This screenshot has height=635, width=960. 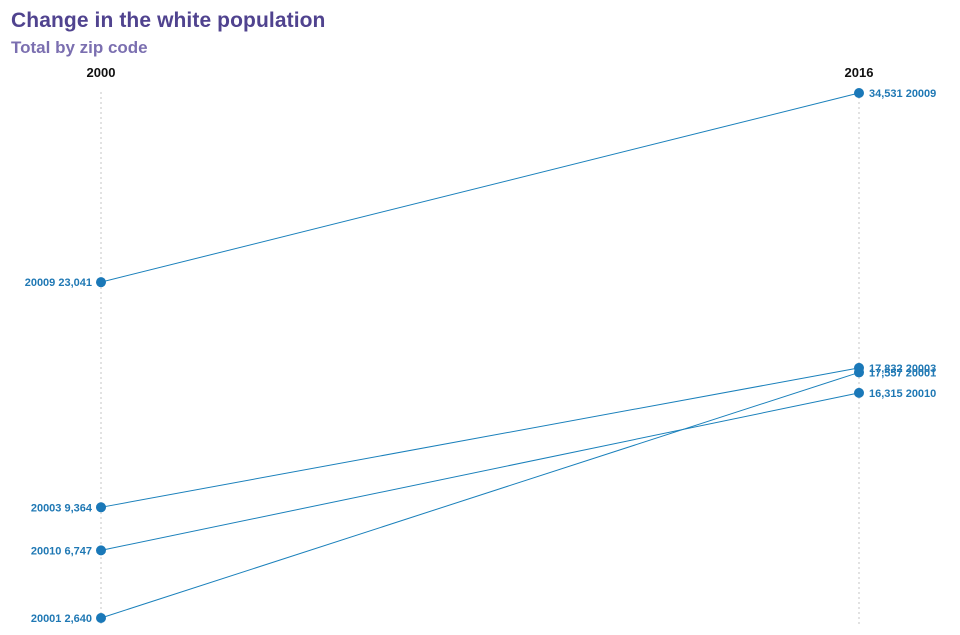 What do you see at coordinates (859, 392) in the screenshot?
I see `point-20010-2016` at bounding box center [859, 392].